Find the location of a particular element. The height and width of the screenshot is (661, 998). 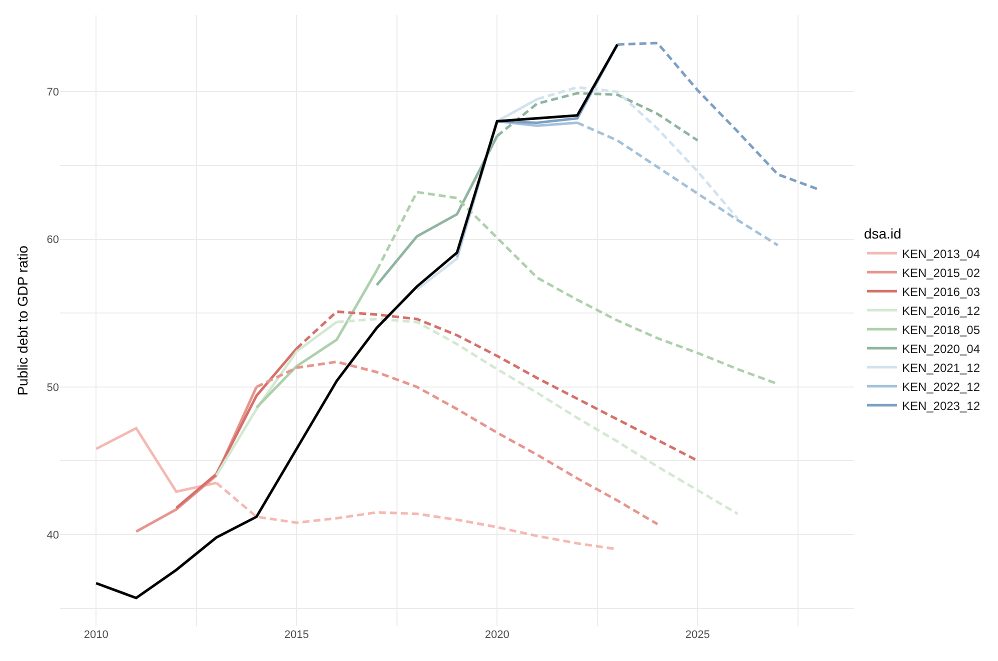

x-tick-label: 2015 is located at coordinates (296, 635).